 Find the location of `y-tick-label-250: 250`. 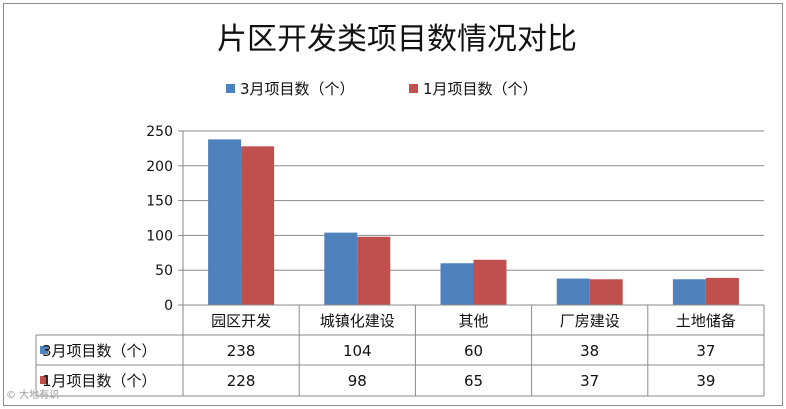

y-tick-label-250: 250 is located at coordinates (159, 132).